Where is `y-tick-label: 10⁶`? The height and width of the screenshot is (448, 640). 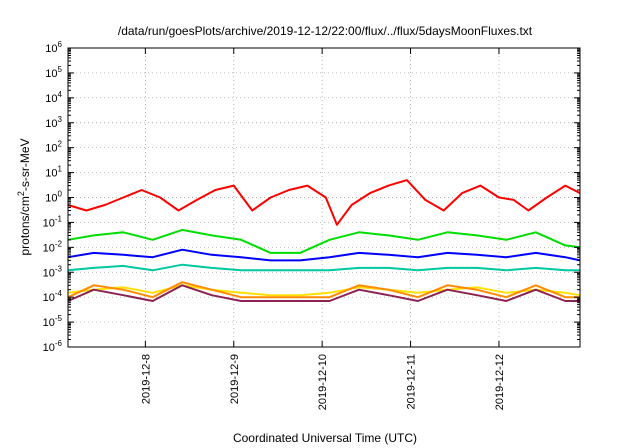 y-tick-label: 10⁶ is located at coordinates (53, 47).